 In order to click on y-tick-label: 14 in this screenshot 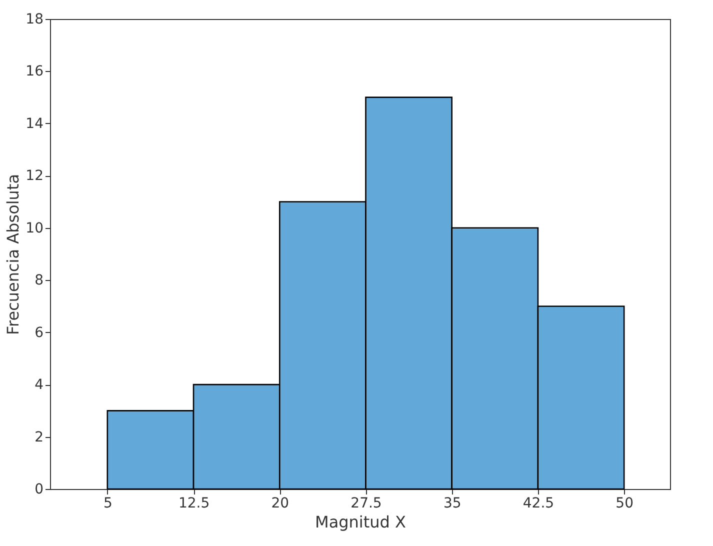, I will do `click(35, 124)`.